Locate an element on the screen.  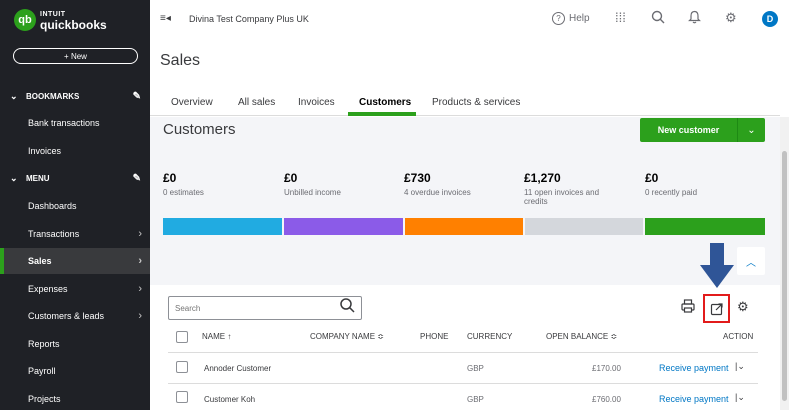
stat-amount: £1,270 is located at coordinates (542, 178).